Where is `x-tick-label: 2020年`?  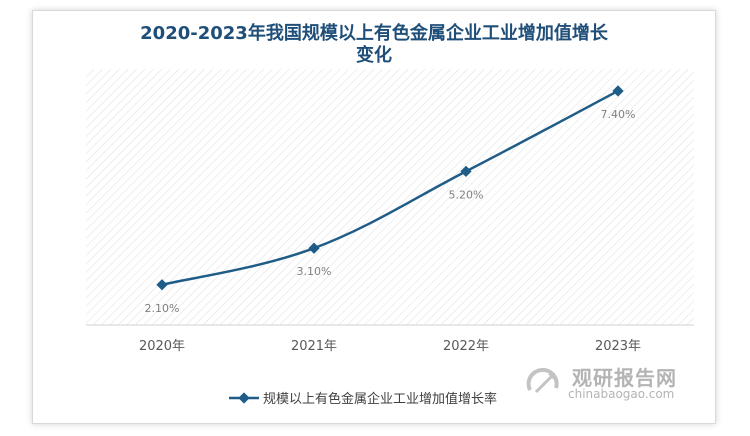
x-tick-label: 2020年 is located at coordinates (162, 346).